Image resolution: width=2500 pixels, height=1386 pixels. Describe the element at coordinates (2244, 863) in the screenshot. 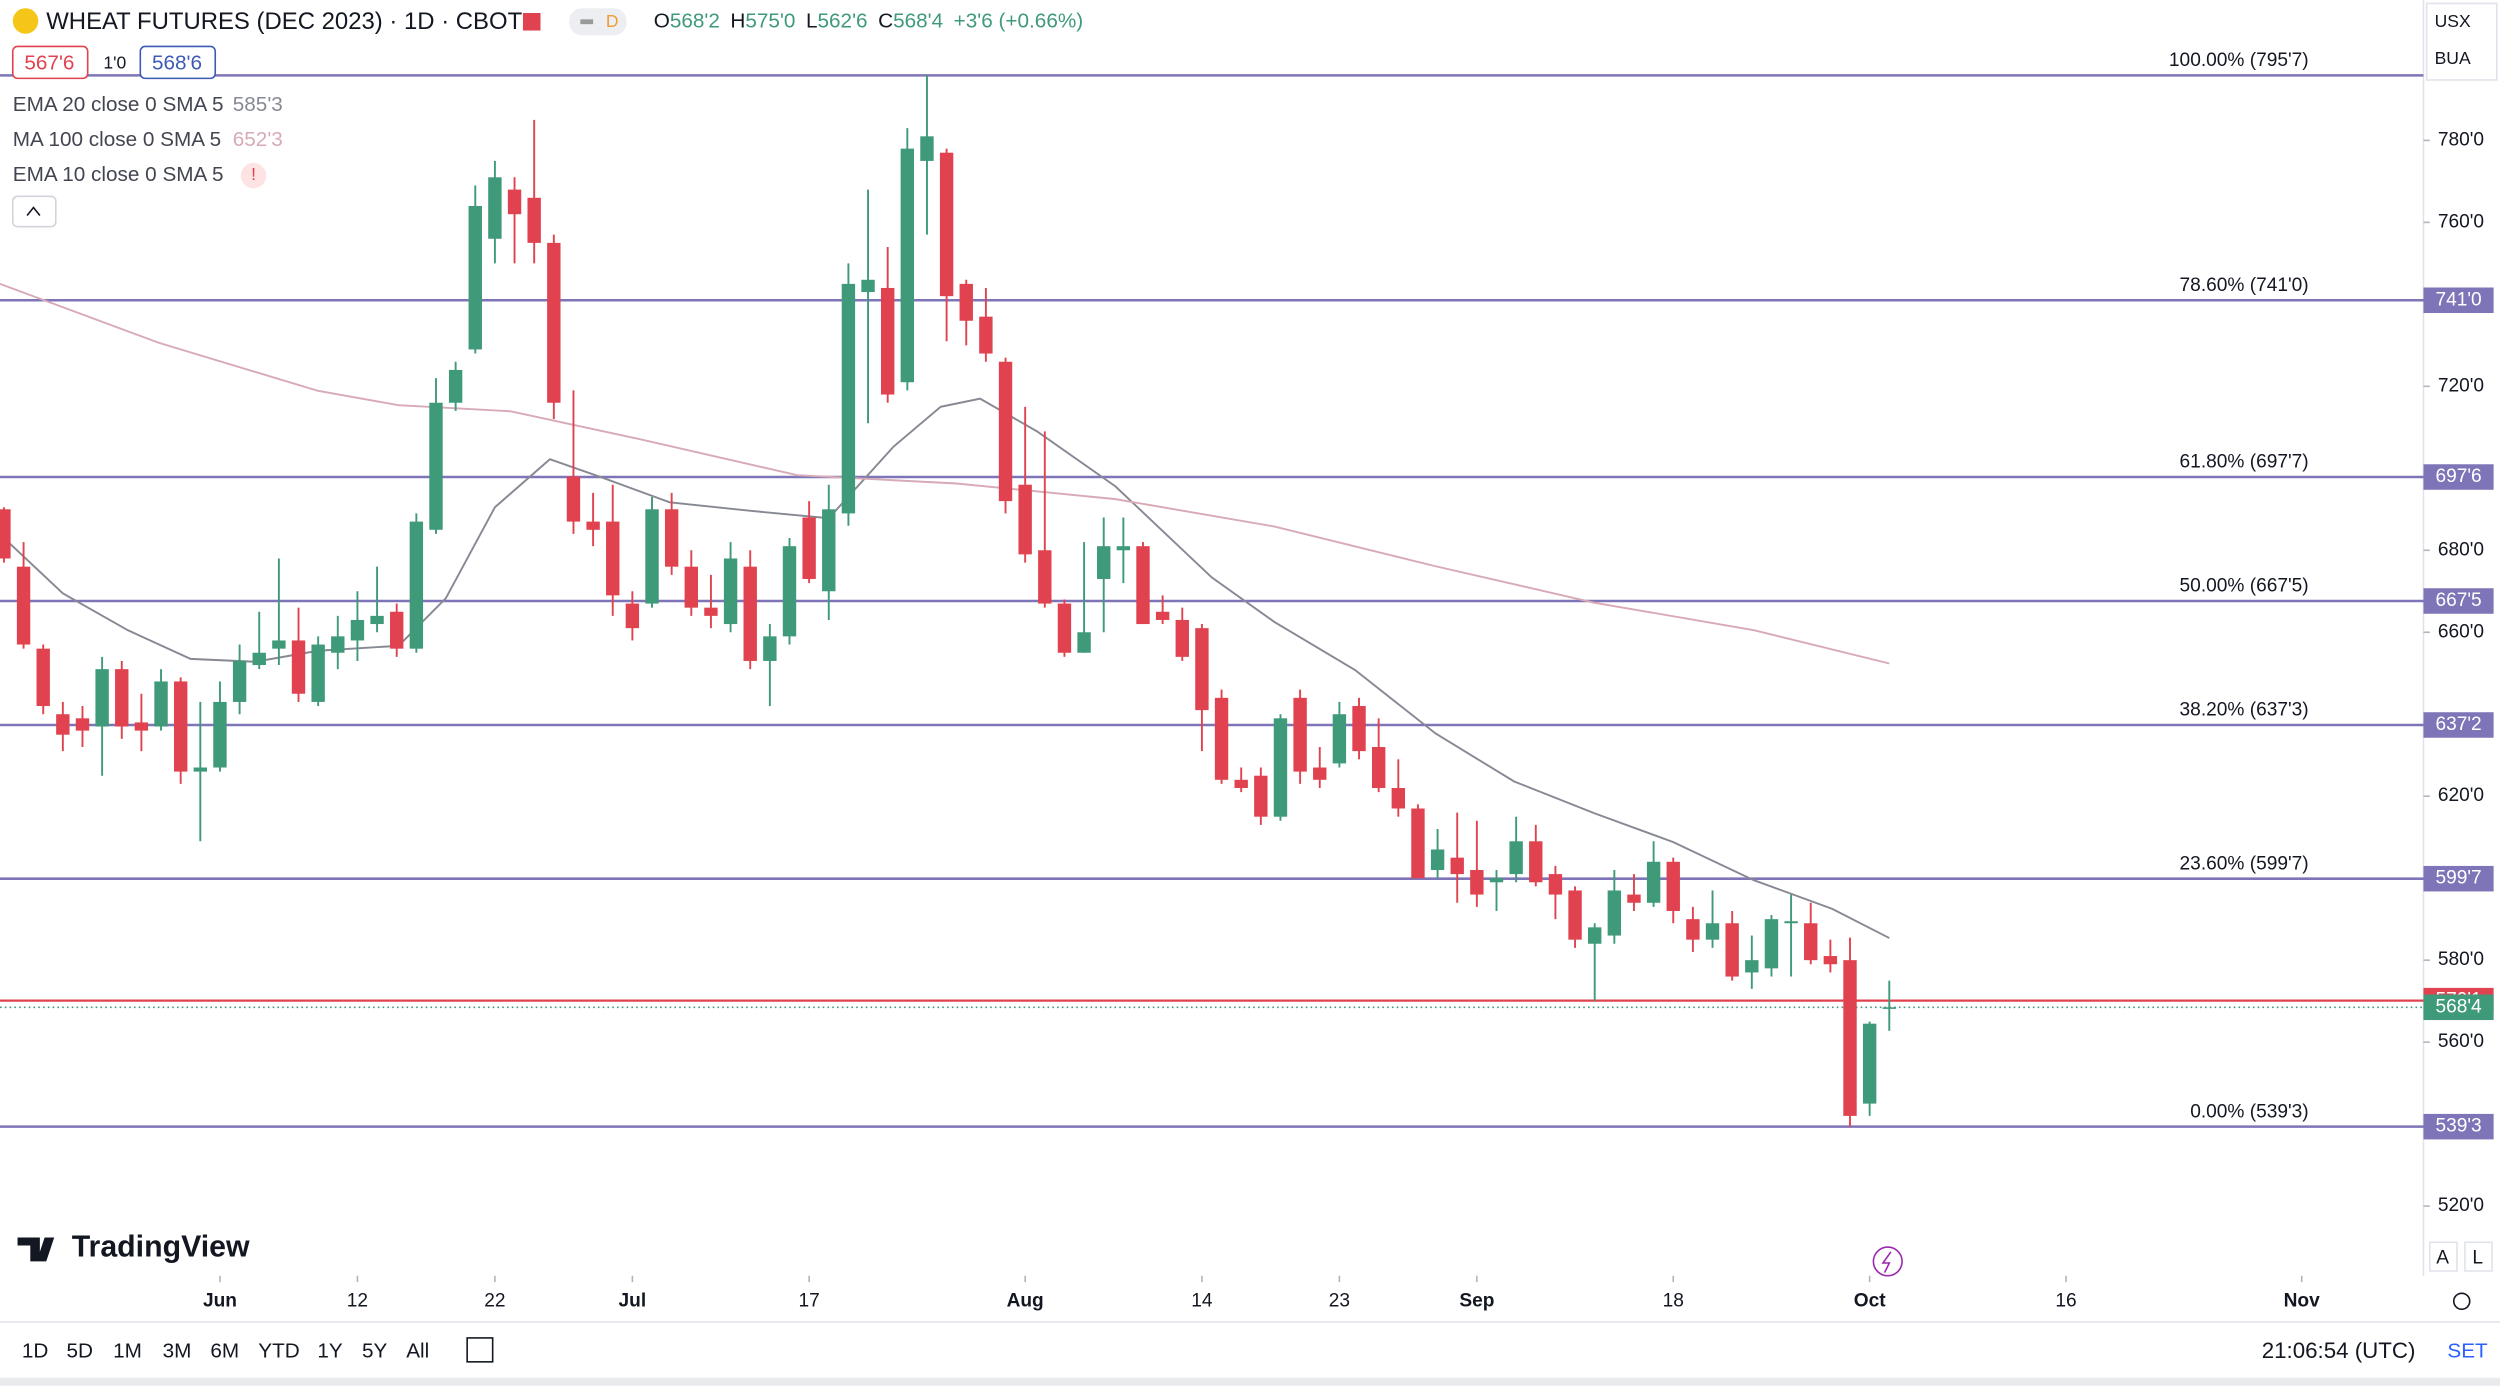

I see `fib-label: 23.60% (599'7)` at that location.